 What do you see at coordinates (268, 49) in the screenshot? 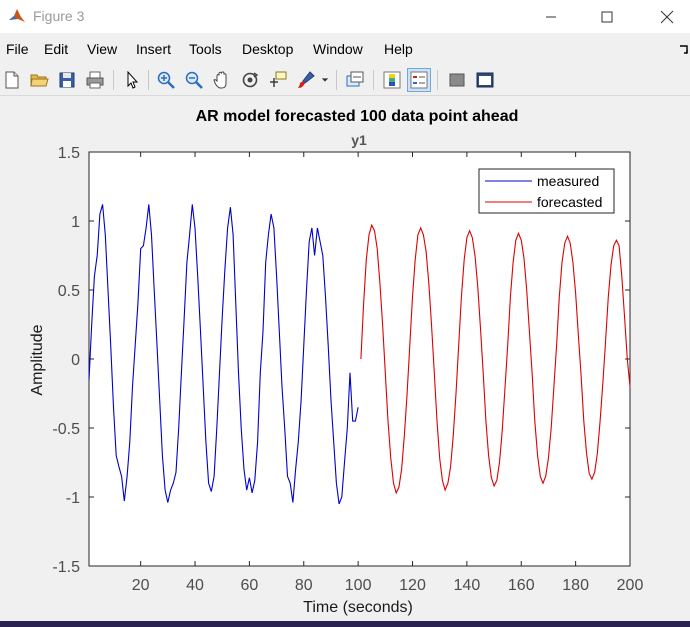
I see `menu-desktop: Desktop` at bounding box center [268, 49].